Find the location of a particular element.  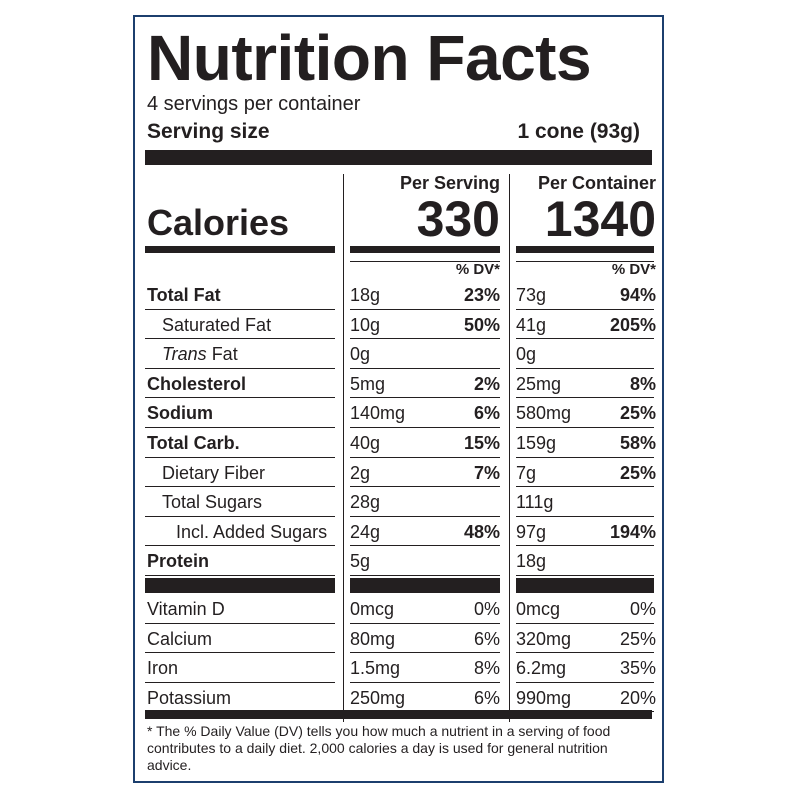

per-container-header: Per Container is located at coordinates (596, 183).